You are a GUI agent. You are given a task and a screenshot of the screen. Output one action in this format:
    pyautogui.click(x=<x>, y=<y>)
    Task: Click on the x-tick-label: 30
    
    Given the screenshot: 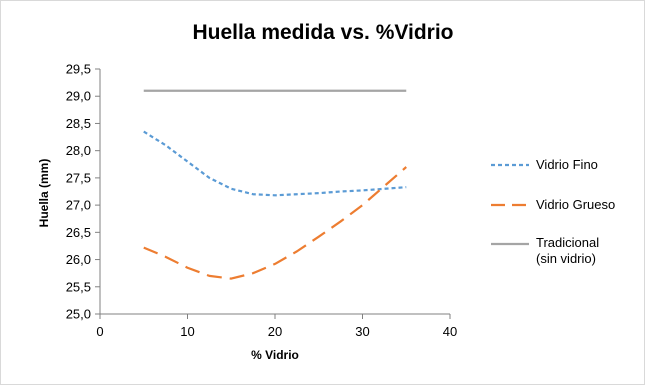 What is the action you would take?
    pyautogui.click(x=362, y=331)
    